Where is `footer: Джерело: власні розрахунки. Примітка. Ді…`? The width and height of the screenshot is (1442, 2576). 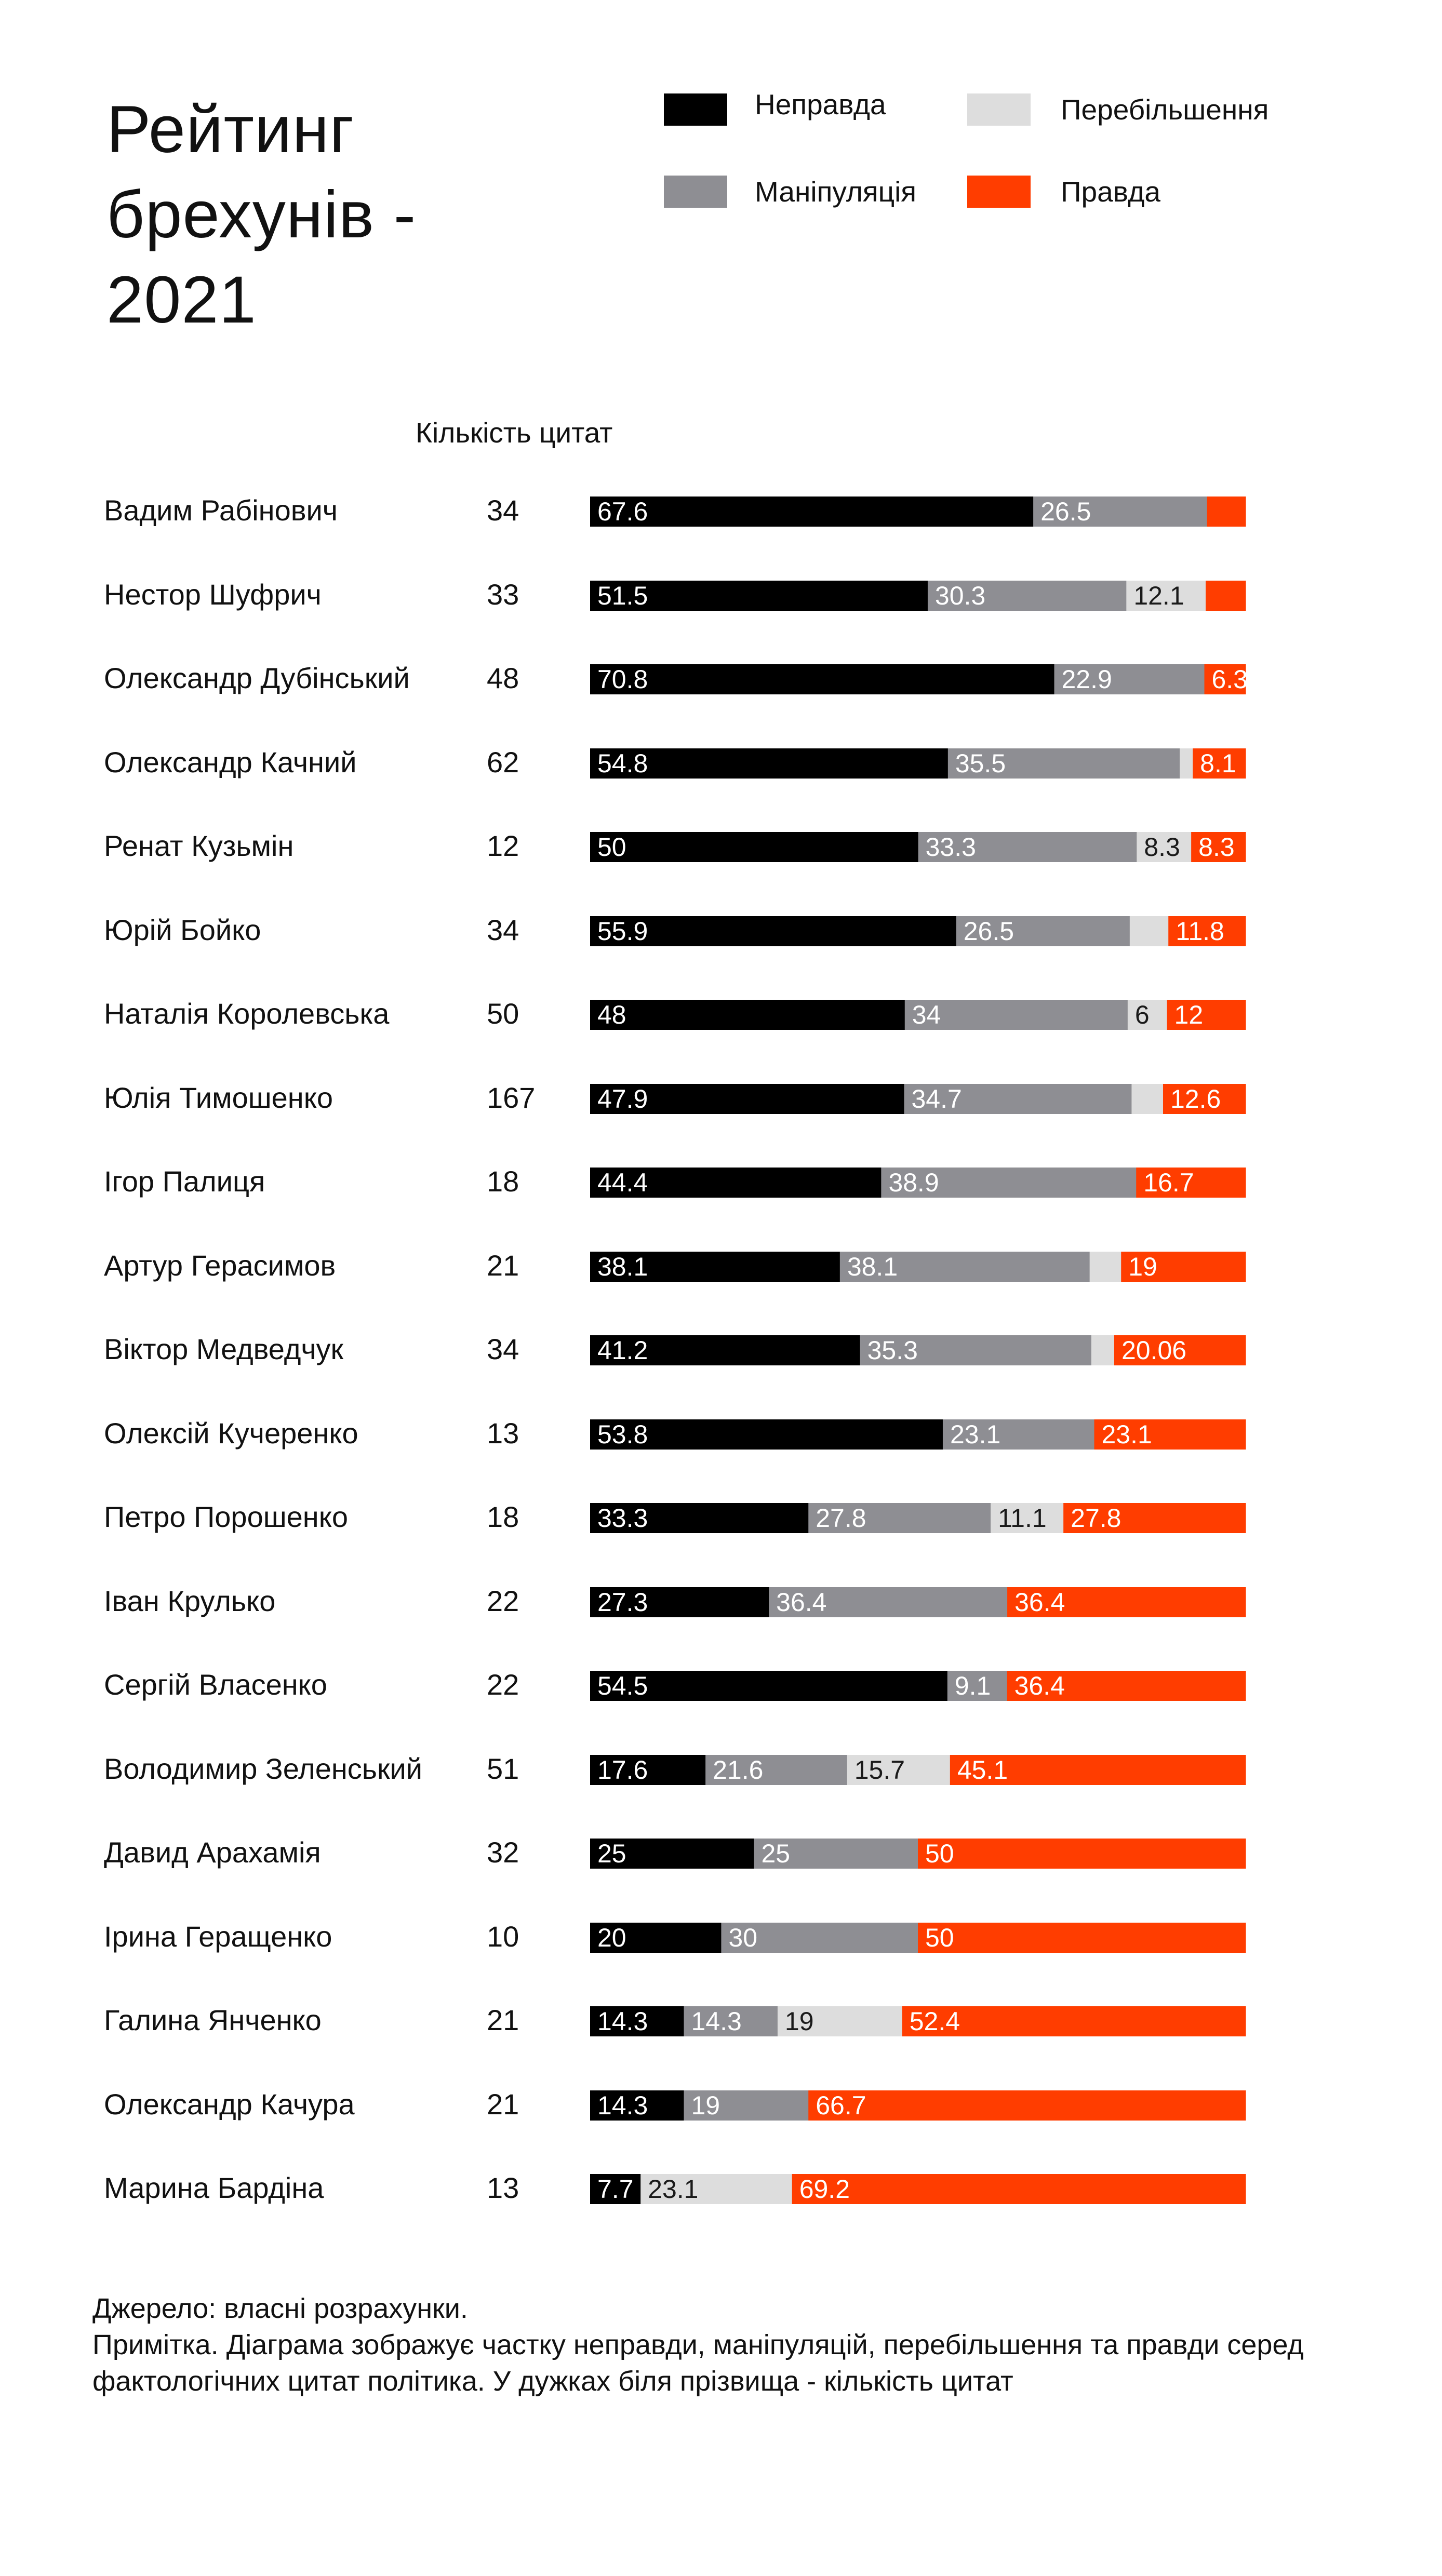
footer: Джерело: власні розрахунки. Примітка. Ді… is located at coordinates (715, 2345).